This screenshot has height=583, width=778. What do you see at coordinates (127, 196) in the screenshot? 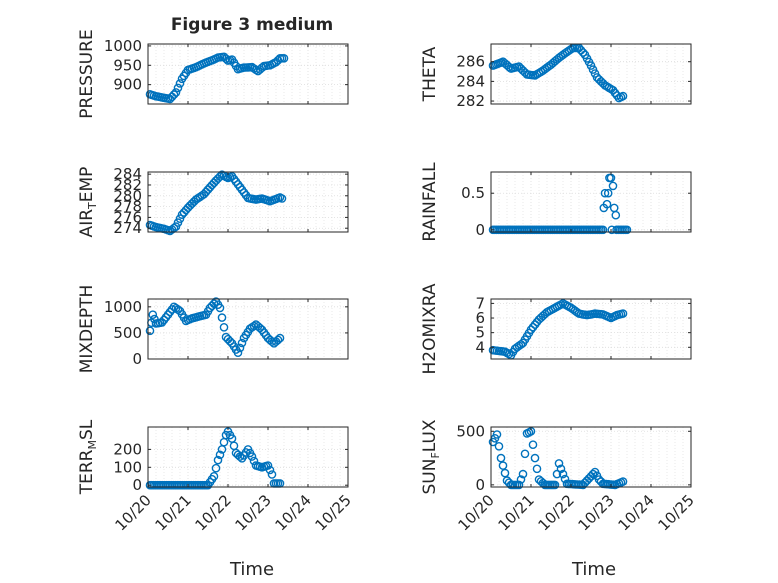
I see `y-tick-label: 280` at bounding box center [127, 196].